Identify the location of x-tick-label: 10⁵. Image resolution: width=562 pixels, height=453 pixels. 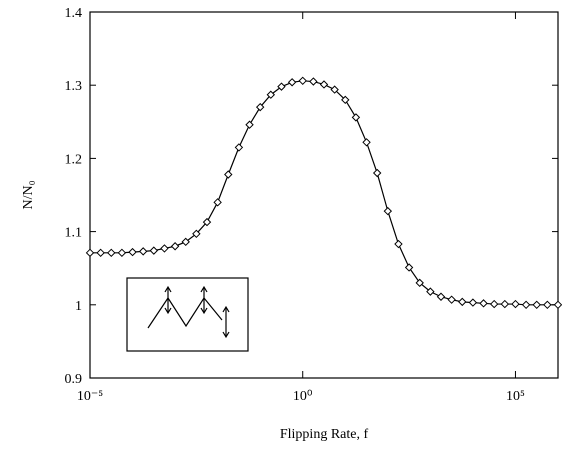
(515, 396).